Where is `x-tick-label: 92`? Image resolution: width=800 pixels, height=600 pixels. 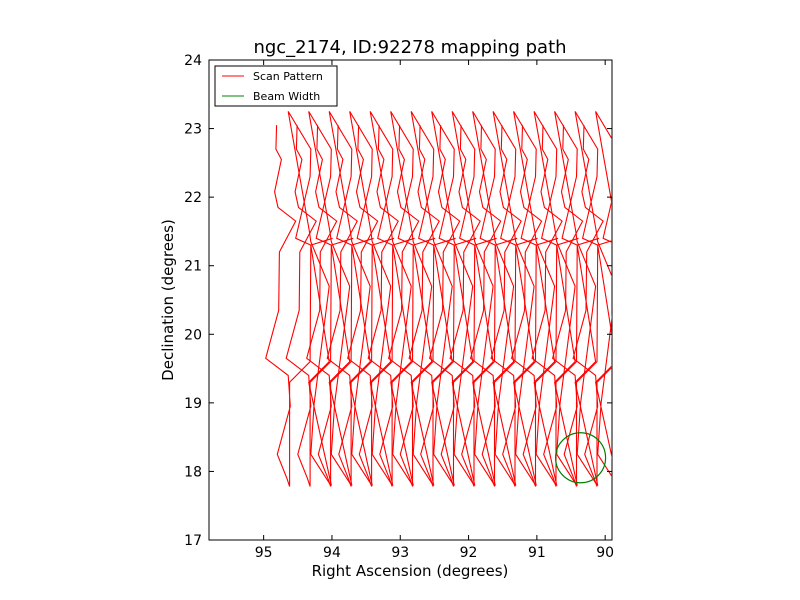 x-tick-label: 92 is located at coordinates (469, 553).